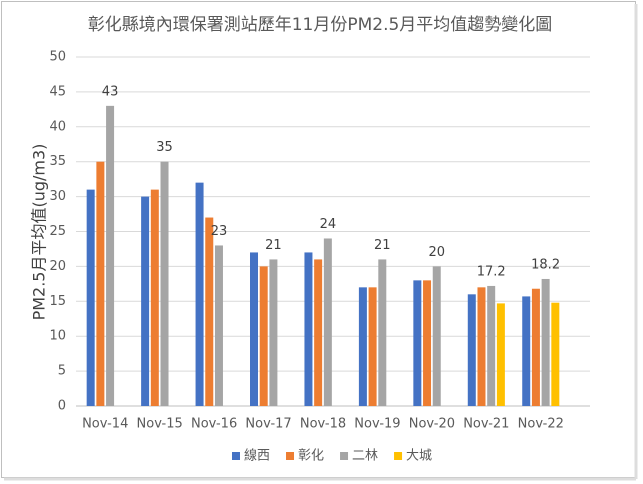 The width and height of the screenshot is (643, 484). Describe the element at coordinates (57, 266) in the screenshot. I see `y-tick-label: 20` at that location.